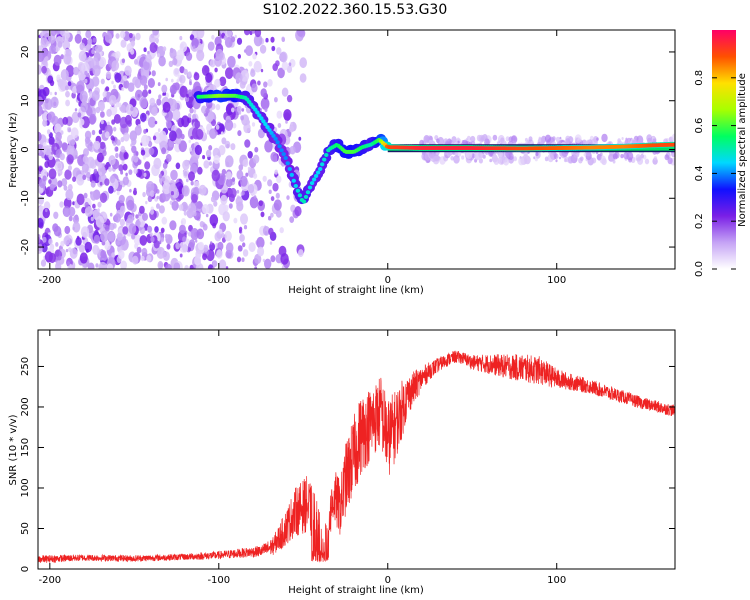 The width and height of the screenshot is (750, 600). What do you see at coordinates (49, 580) in the screenshot?
I see `x-tick-label: -200` at bounding box center [49, 580].